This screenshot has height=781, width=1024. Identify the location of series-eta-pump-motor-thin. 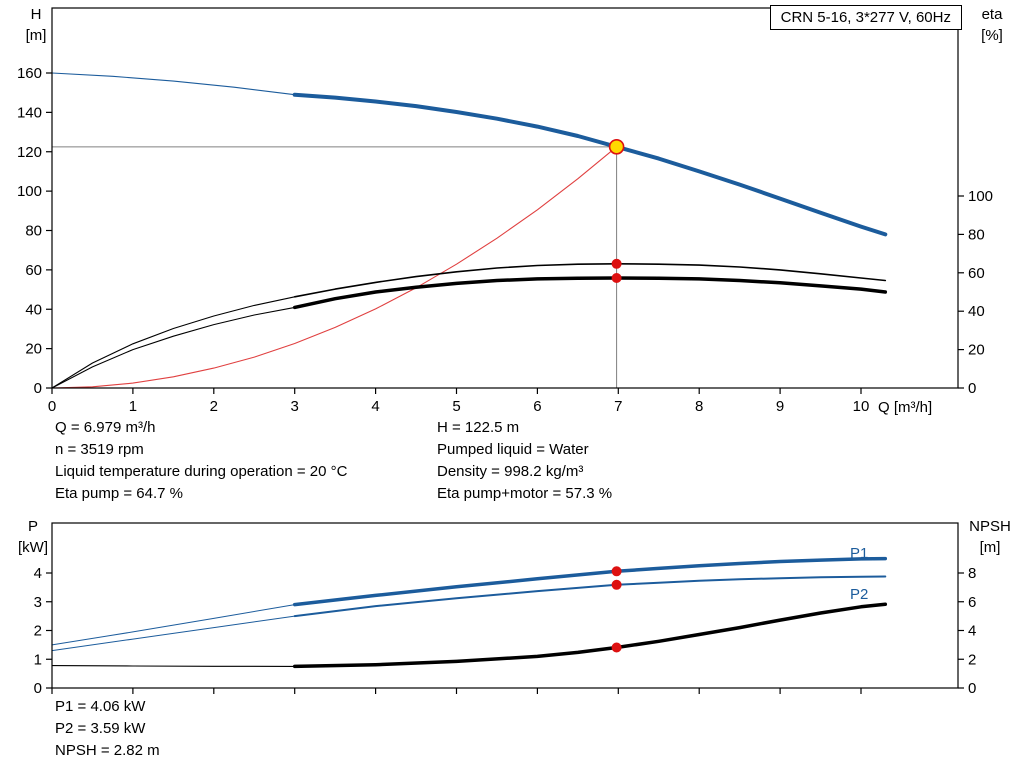
(173, 347).